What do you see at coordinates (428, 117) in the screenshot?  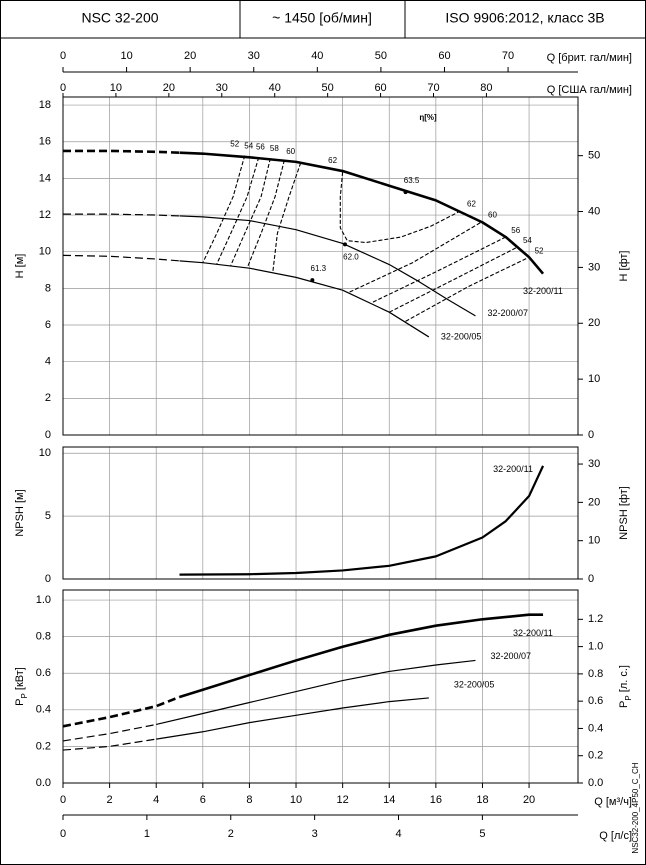 I see `efficiency-axis-label: η[%]` at bounding box center [428, 117].